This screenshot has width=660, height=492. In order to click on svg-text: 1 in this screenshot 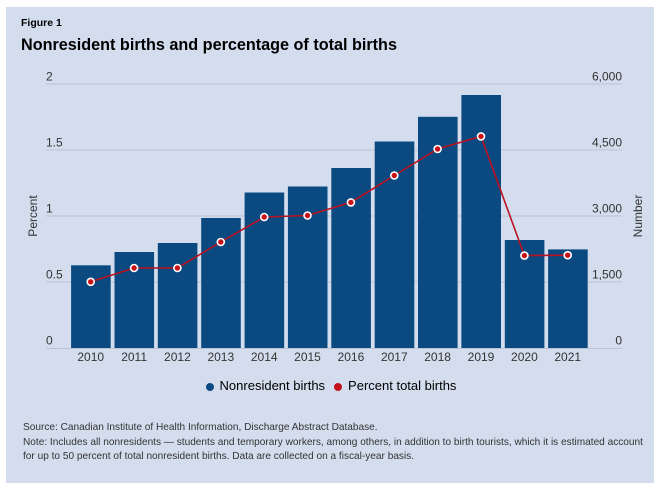, I will do `click(49, 209)`.